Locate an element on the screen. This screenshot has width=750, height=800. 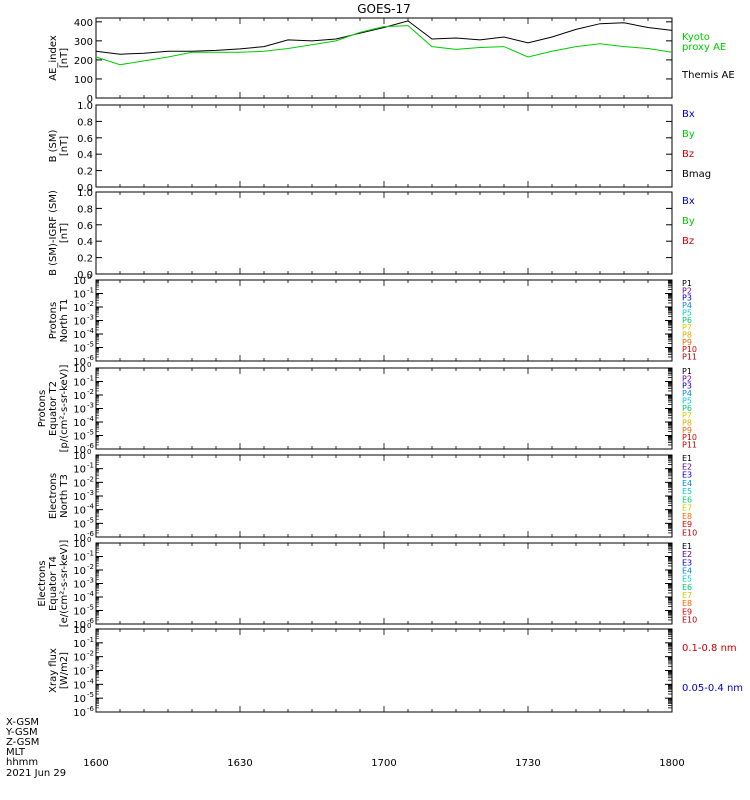
panel-frame is located at coordinates (384, 58).